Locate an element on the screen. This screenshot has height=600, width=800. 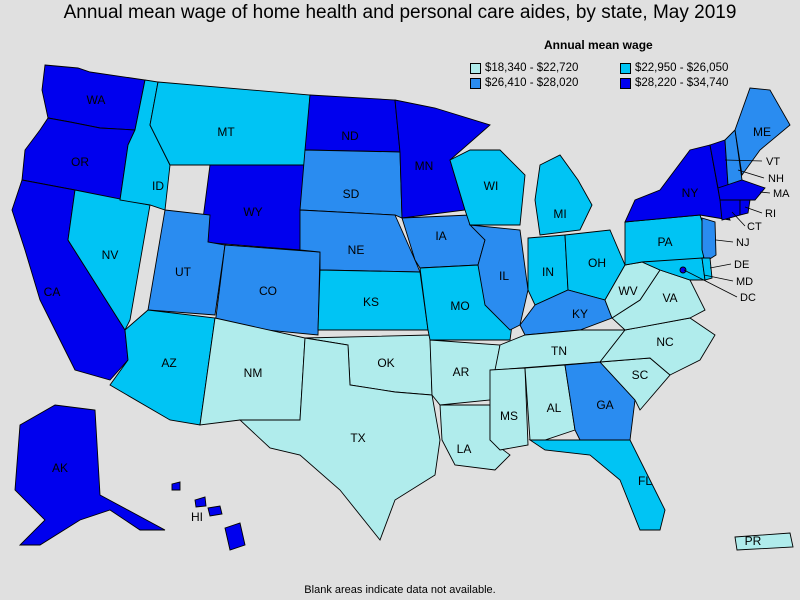
leader-MD is located at coordinates (718, 278).